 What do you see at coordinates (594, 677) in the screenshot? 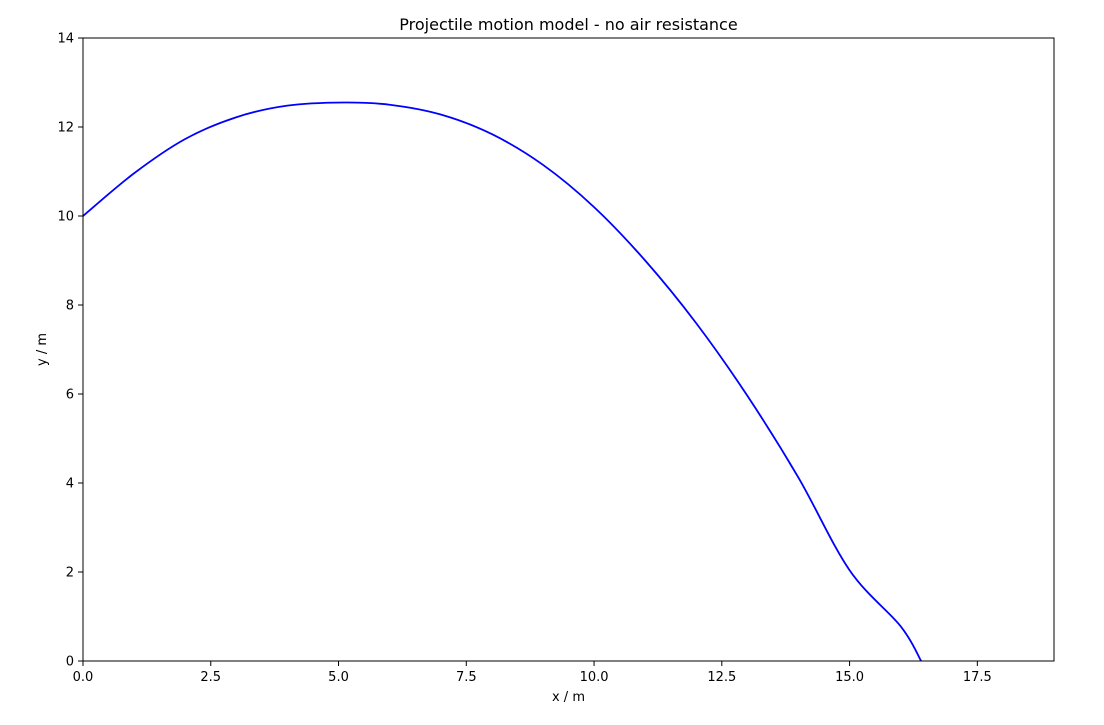
I see `x-tick-label: 10.0` at bounding box center [594, 677].